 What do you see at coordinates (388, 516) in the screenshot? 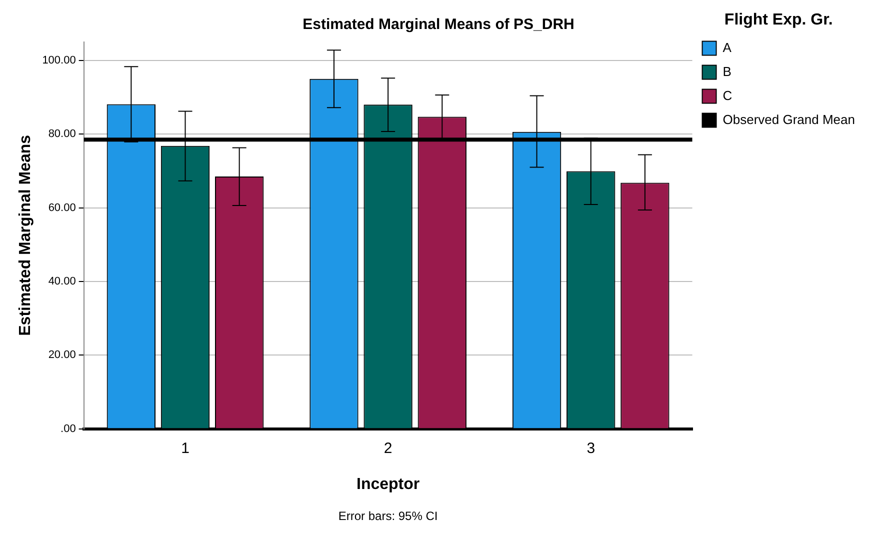
I see `text: Error bars: 95% CI` at bounding box center [388, 516].